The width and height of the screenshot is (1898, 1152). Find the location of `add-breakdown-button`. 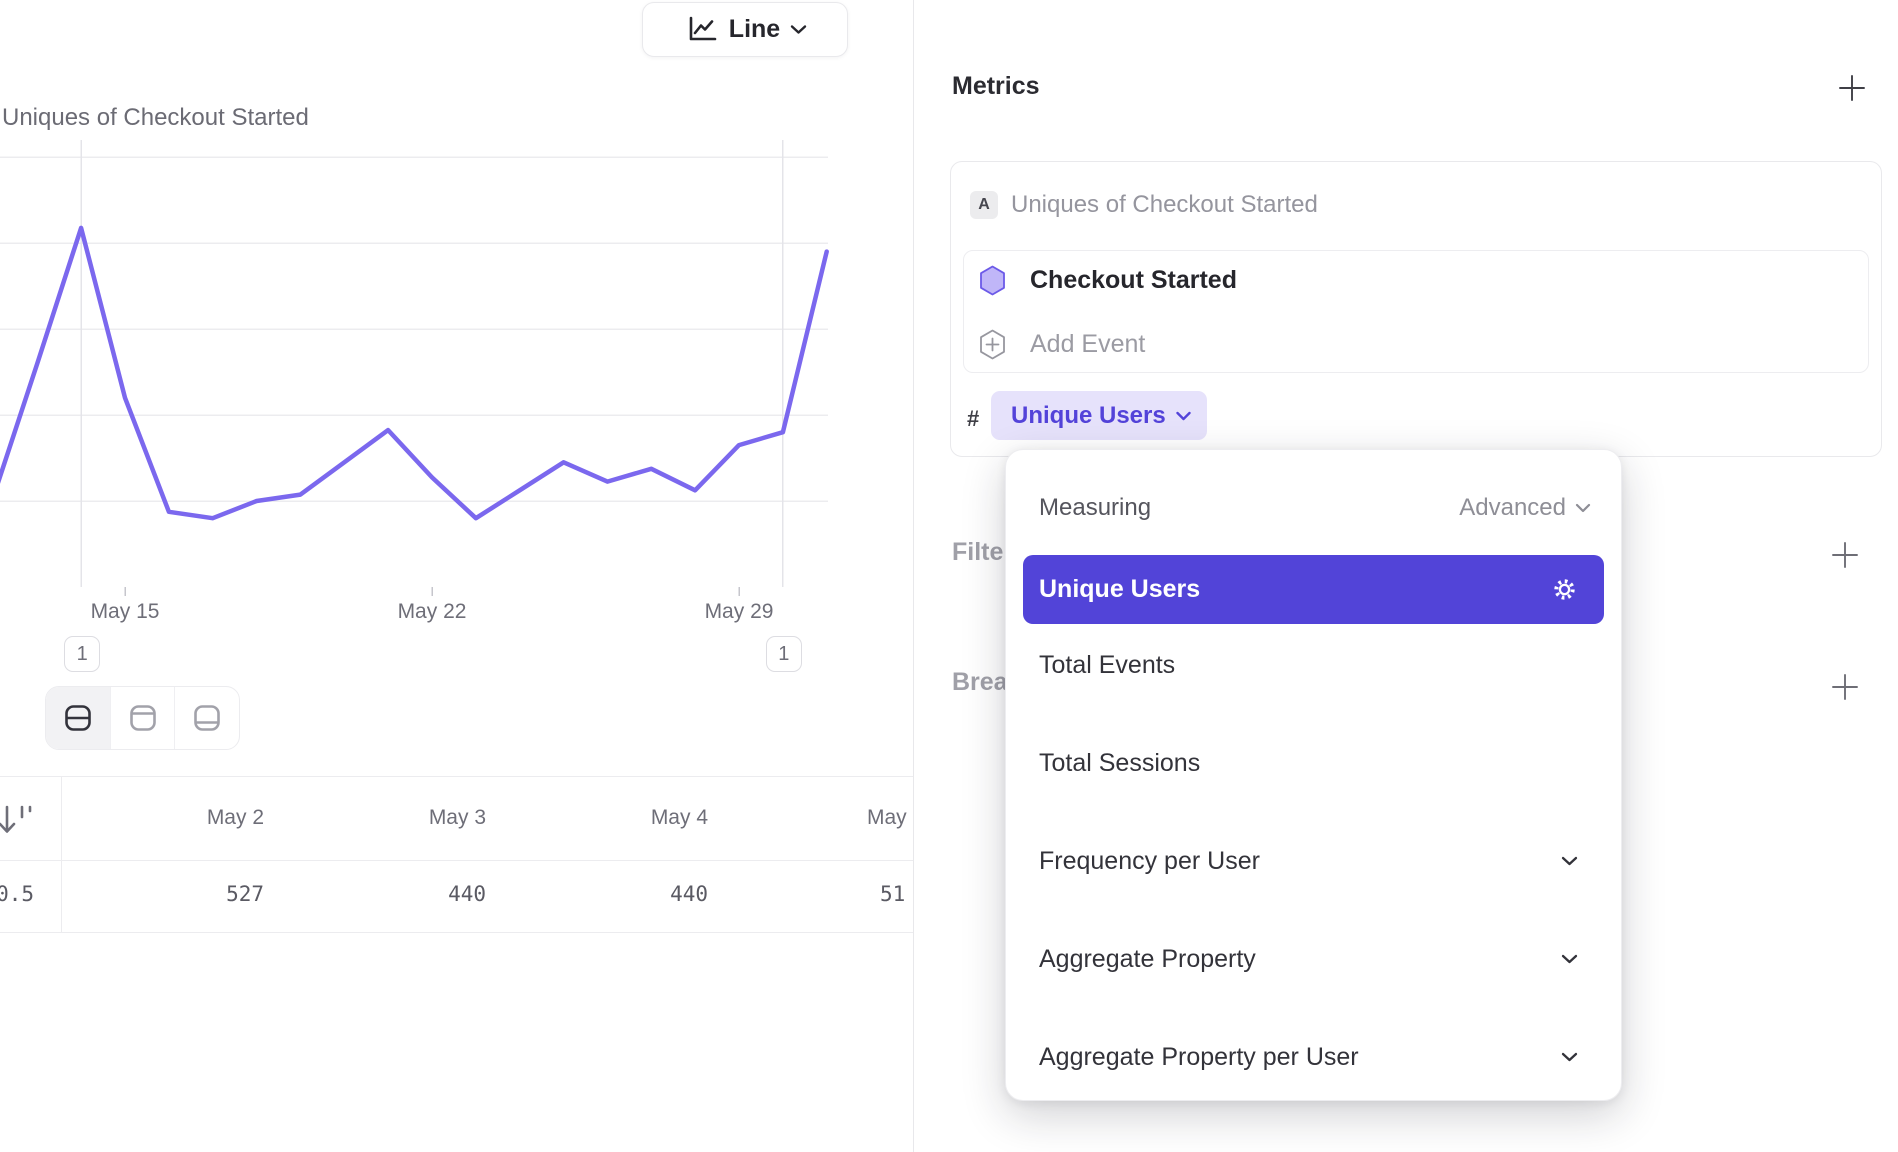

add-breakdown-button is located at coordinates (1845, 689).